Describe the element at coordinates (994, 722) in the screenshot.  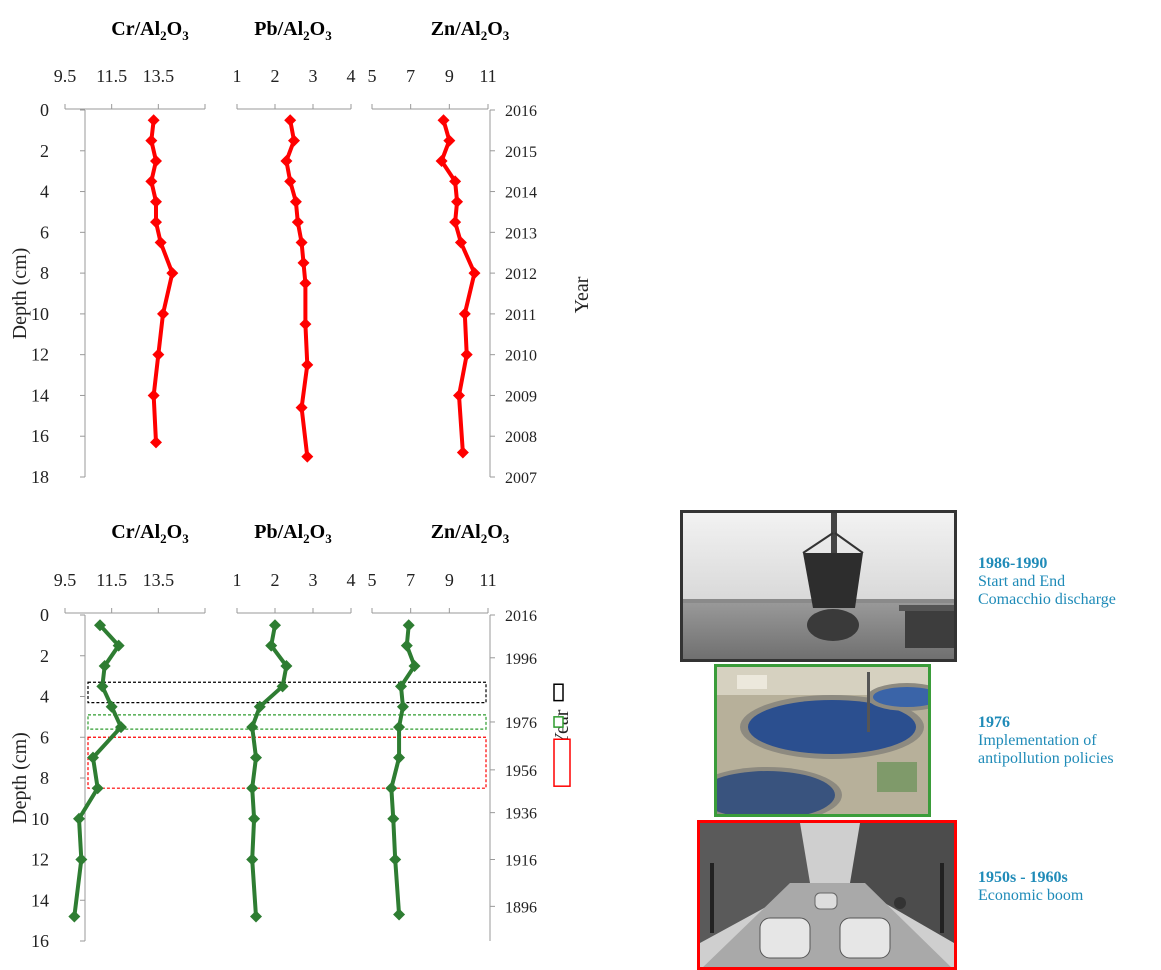
I see `caption-year: 1976` at that location.